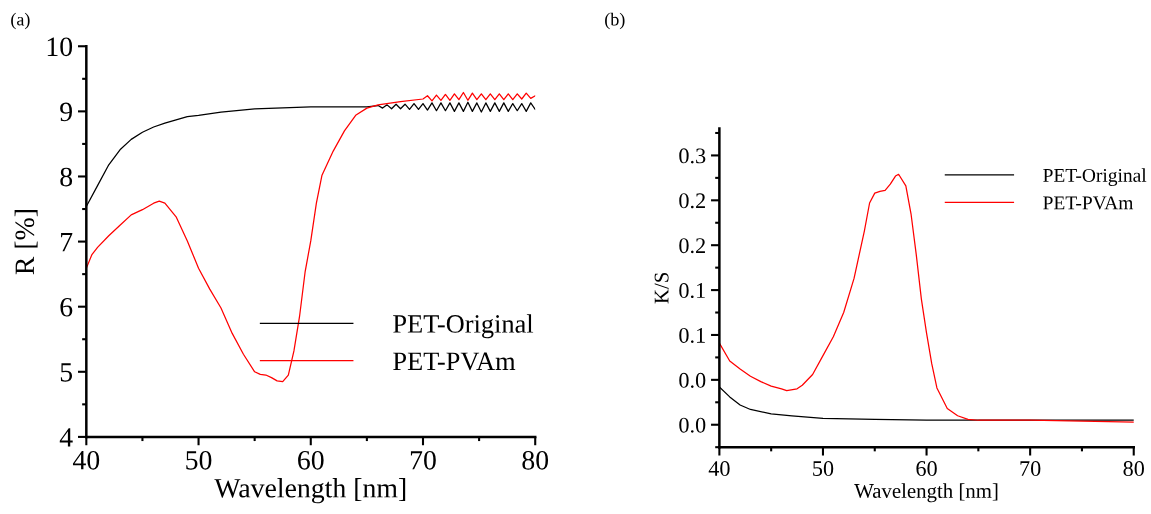 The width and height of the screenshot is (1151, 514). What do you see at coordinates (26, 242) in the screenshot?
I see `y-axis-title: R [%]` at bounding box center [26, 242].